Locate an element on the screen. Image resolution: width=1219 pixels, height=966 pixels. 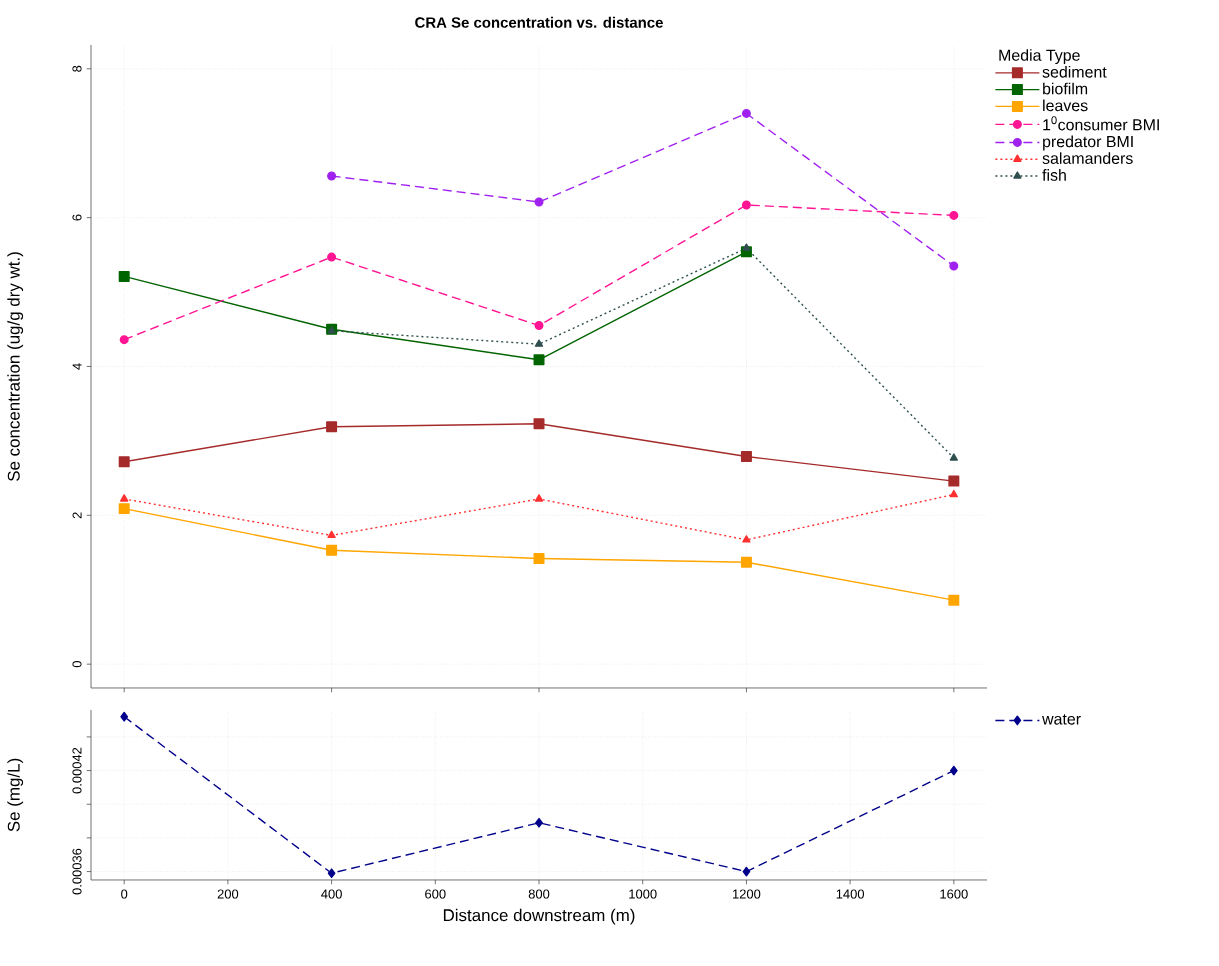
x-tick-label: 1600 is located at coordinates (954, 894).